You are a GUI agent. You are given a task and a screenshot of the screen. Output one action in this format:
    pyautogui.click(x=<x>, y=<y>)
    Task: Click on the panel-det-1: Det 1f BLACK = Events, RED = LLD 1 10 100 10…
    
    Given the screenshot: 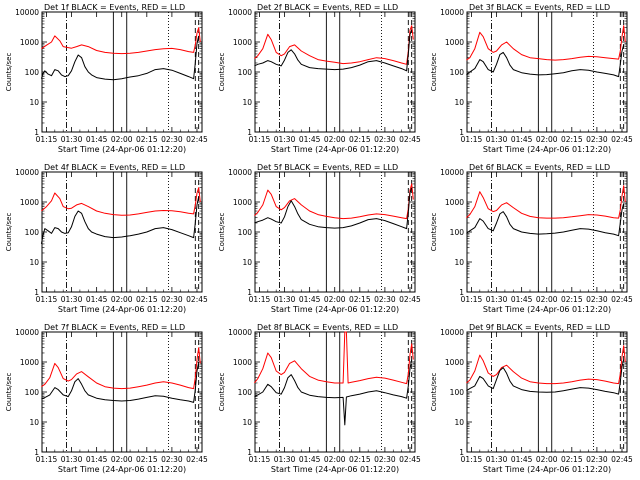 What is the action you would take?
    pyautogui.click(x=106, y=78)
    